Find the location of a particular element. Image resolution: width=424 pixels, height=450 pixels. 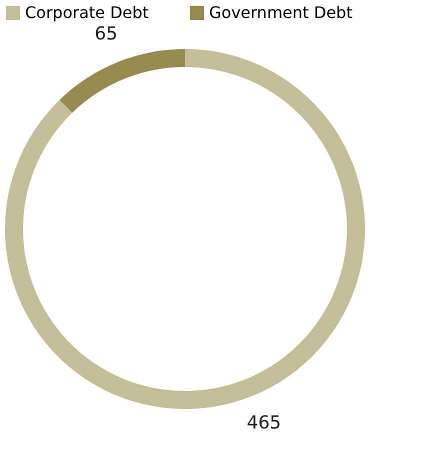

data-label: 65 is located at coordinates (106, 33).